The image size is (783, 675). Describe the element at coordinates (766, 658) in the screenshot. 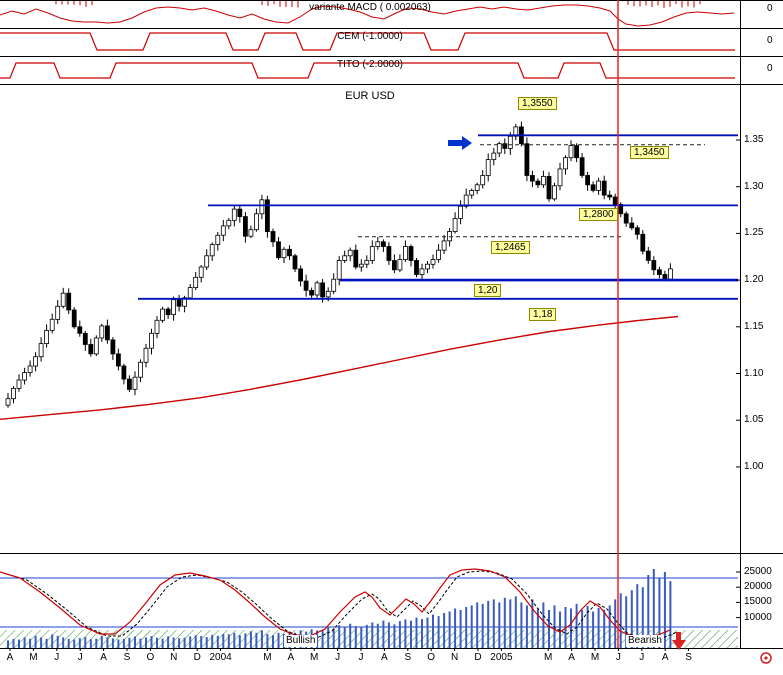

I see `watermark-icon` at that location.